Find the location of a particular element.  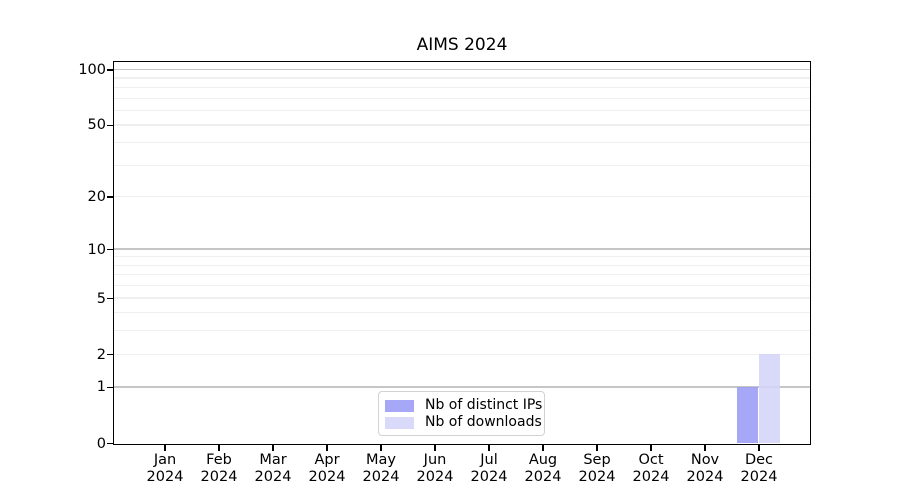

y-tick-label: 10 is located at coordinates (96, 249).